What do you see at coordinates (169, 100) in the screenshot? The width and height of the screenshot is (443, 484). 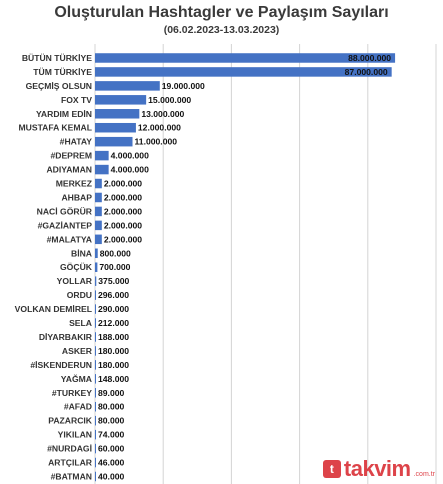 I see `value-label: 15.000.000` at bounding box center [169, 100].